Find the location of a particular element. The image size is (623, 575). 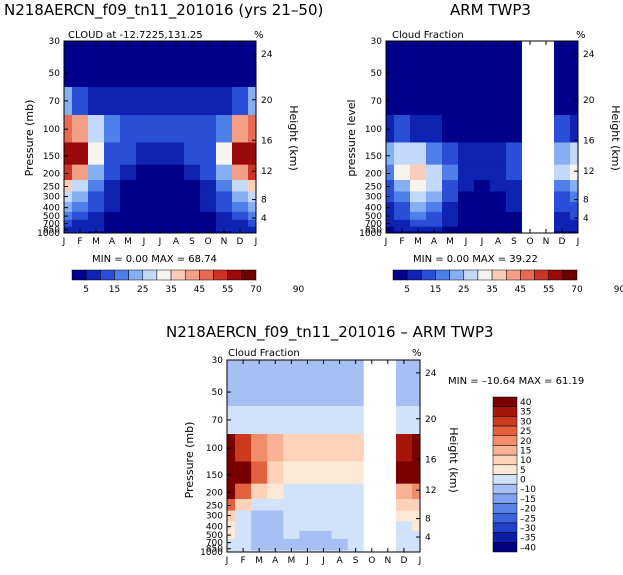

y2-tick-label-model: 24 is located at coordinates (267, 55).